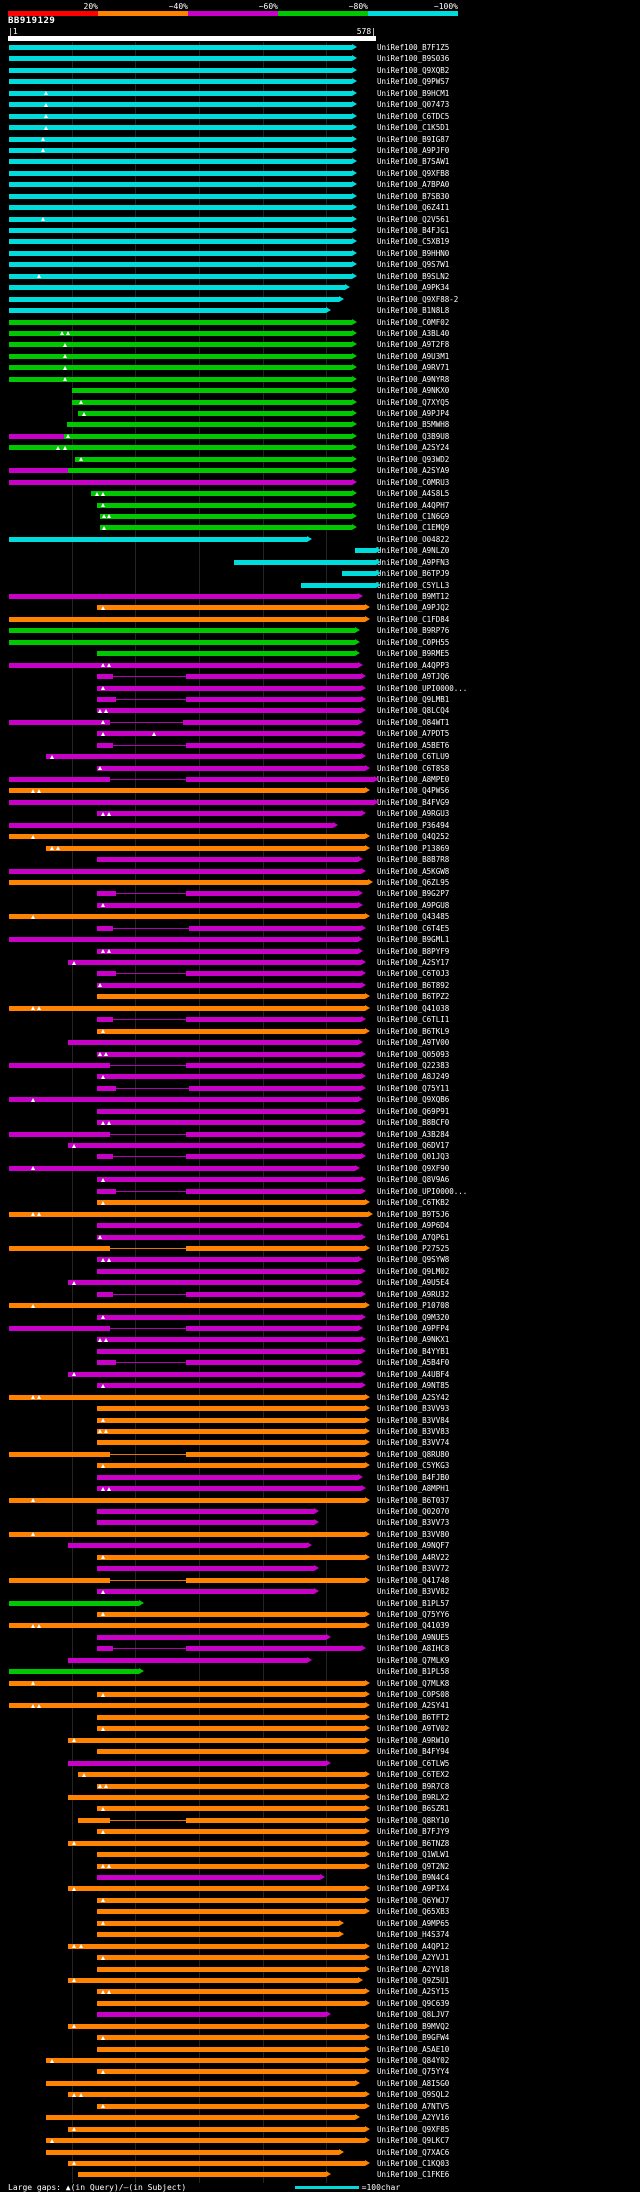  What do you see at coordinates (413, 1157) in the screenshot?
I see `hit-label: UniRef100_Q01JQ3` at bounding box center [413, 1157].